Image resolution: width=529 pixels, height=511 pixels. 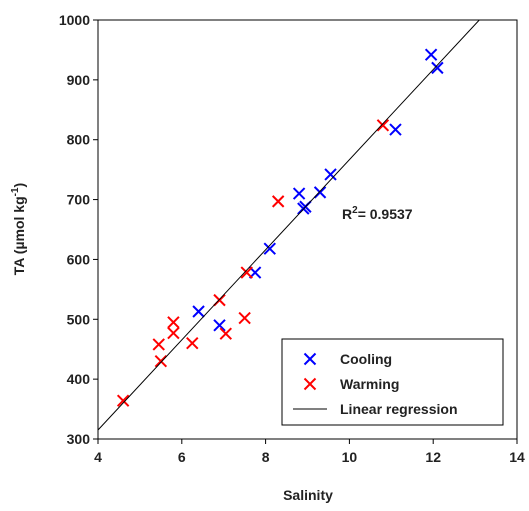 What do you see at coordinates (74, 20) in the screenshot?
I see `y-tick-label: 1000` at bounding box center [74, 20].